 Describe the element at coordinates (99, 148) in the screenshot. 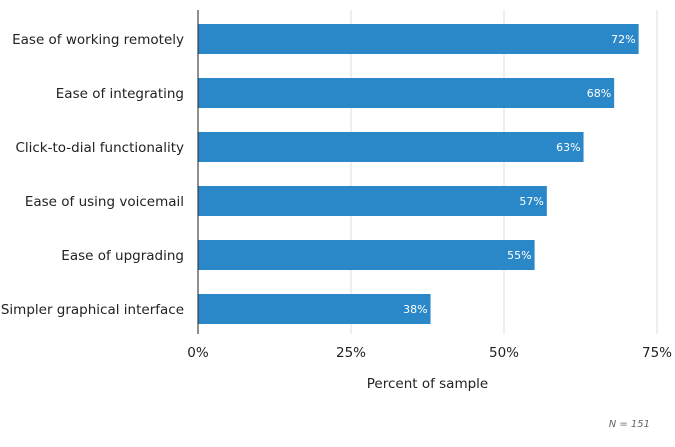

I see `category-label: Click-to-dial functionality` at that location.